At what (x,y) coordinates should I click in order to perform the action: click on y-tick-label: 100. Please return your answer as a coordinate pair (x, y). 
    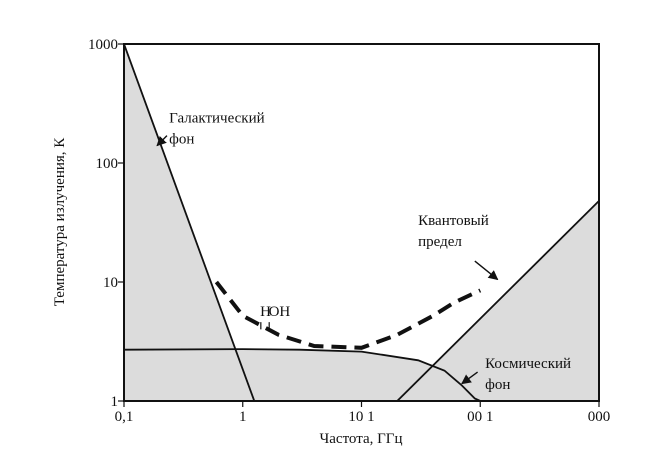
    Looking at the image, I should click on (107, 164).